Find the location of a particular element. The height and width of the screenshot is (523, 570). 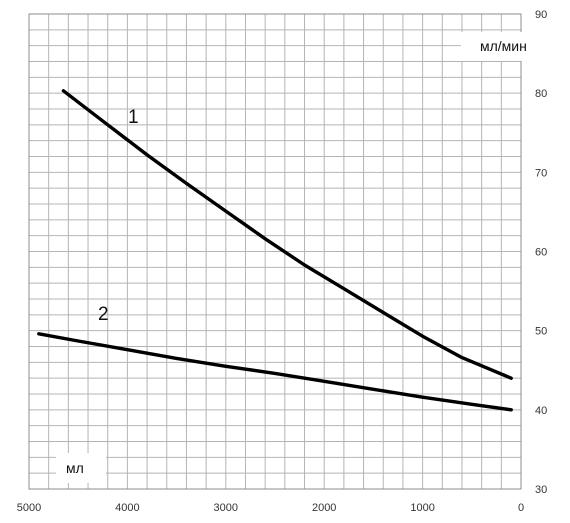

y-tick-label: 80 is located at coordinates (541, 94).